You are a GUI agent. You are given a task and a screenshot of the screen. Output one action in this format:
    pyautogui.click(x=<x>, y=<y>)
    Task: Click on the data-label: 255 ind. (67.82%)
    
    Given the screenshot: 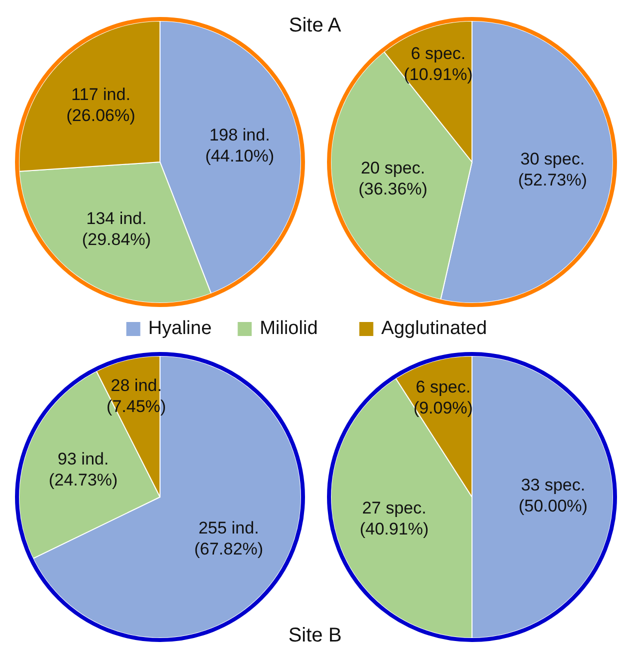 What is the action you would take?
    pyautogui.click(x=229, y=539)
    